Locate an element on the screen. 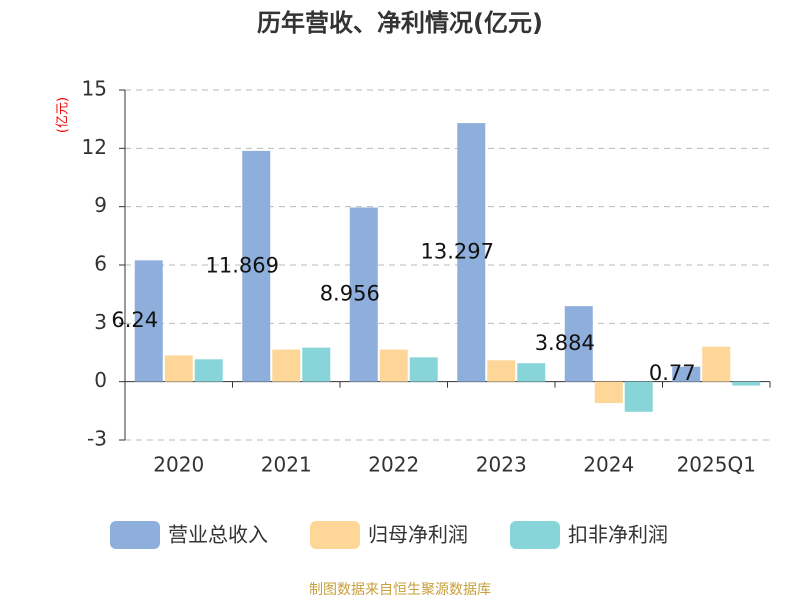 The width and height of the screenshot is (800, 604). data-label: 0.77 is located at coordinates (672, 373).